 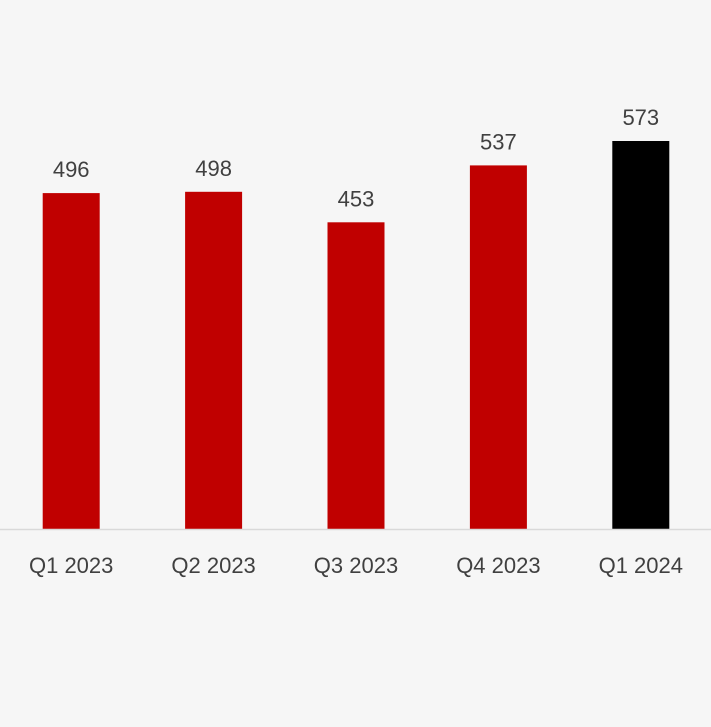 What do you see at coordinates (356, 158) in the screenshot?
I see `data-labels-layer: 496 498 453 537 573` at bounding box center [356, 158].